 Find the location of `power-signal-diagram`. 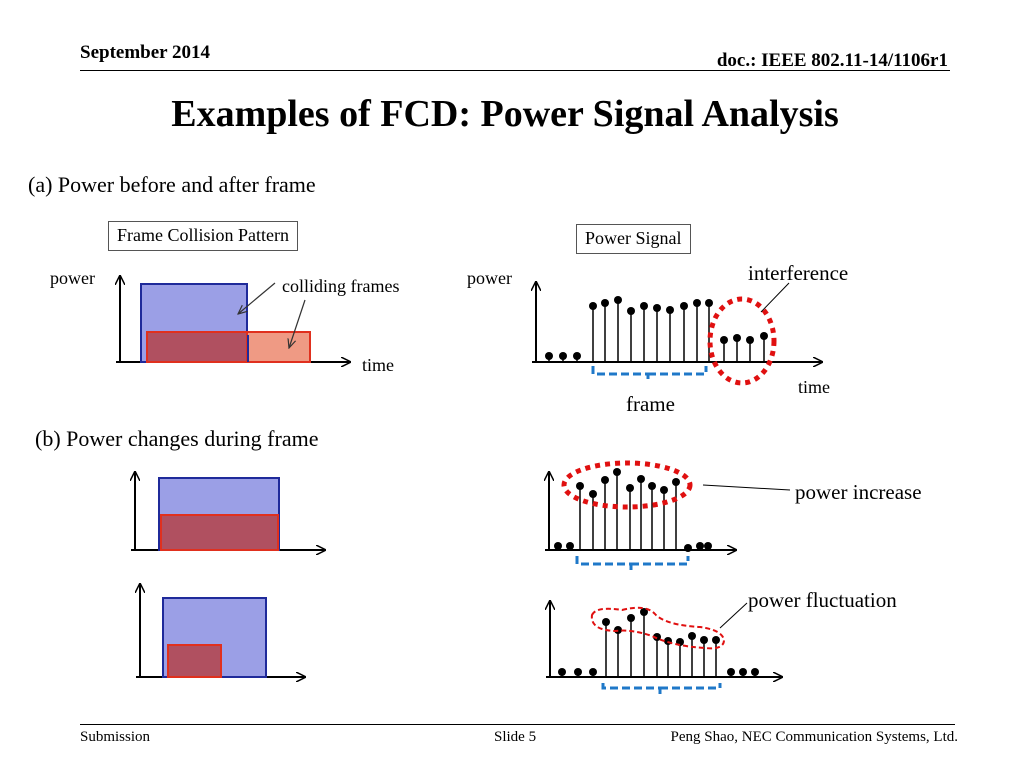

power-signal-diagram is located at coordinates (677, 334).